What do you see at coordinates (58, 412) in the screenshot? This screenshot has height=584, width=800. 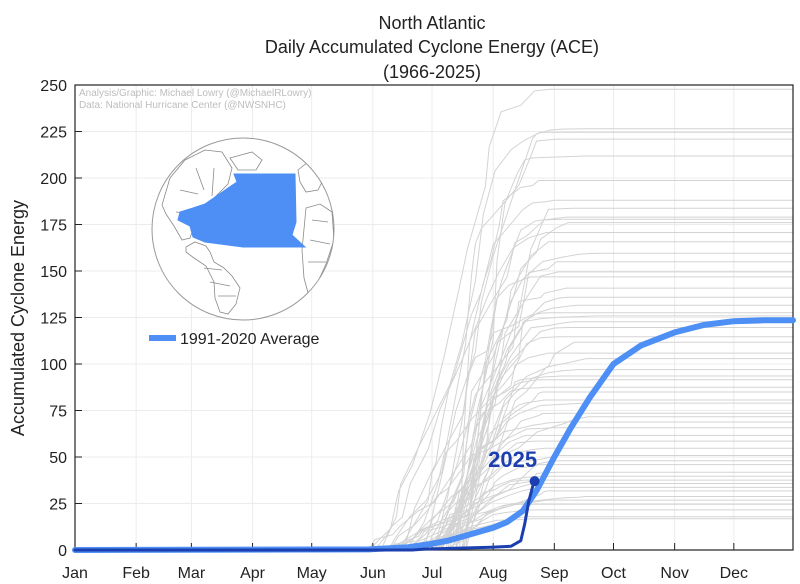 I see `y-tick-label: 75` at bounding box center [58, 412].